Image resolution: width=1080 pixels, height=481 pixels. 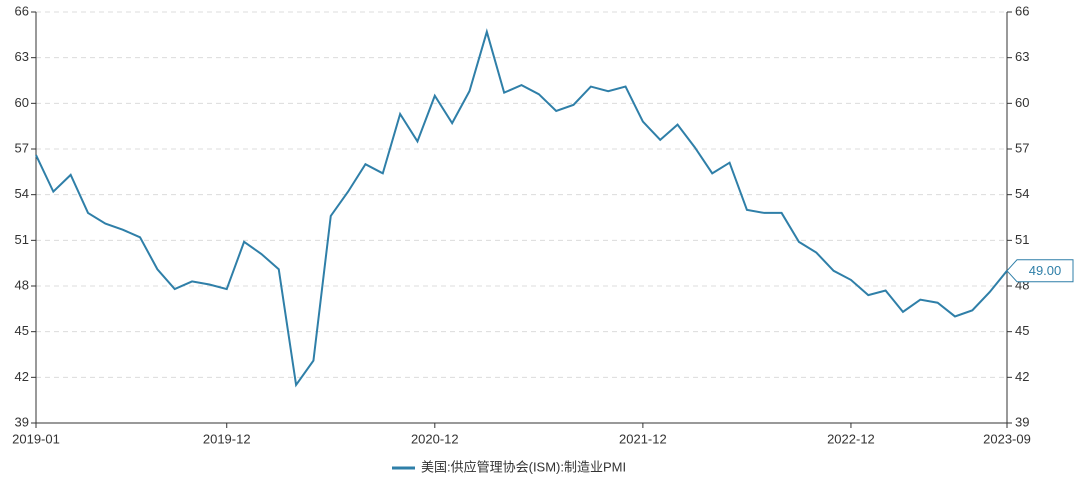 What do you see at coordinates (36, 438) in the screenshot?
I see `x-tick-label: 2019-01` at bounding box center [36, 438].